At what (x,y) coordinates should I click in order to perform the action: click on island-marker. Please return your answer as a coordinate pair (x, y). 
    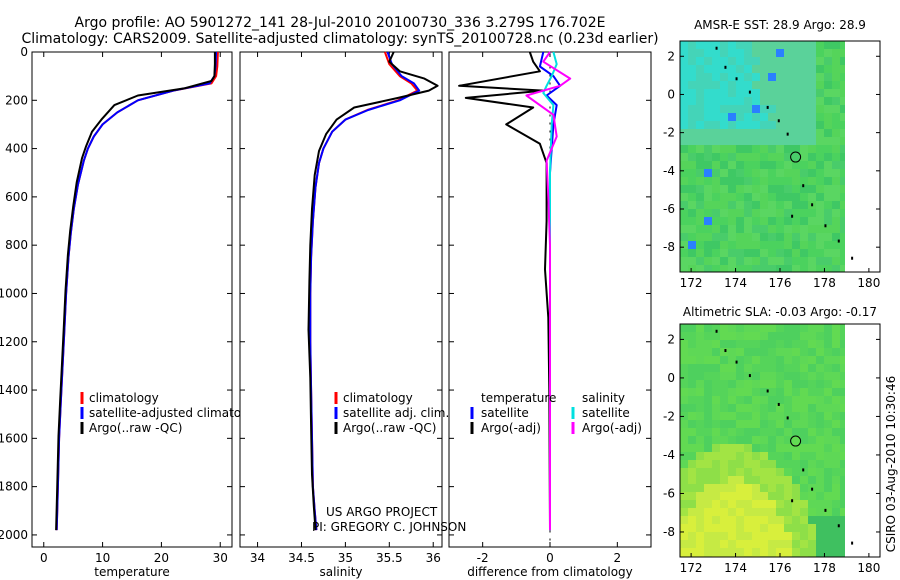
    Looking at the image, I should click on (725, 67).